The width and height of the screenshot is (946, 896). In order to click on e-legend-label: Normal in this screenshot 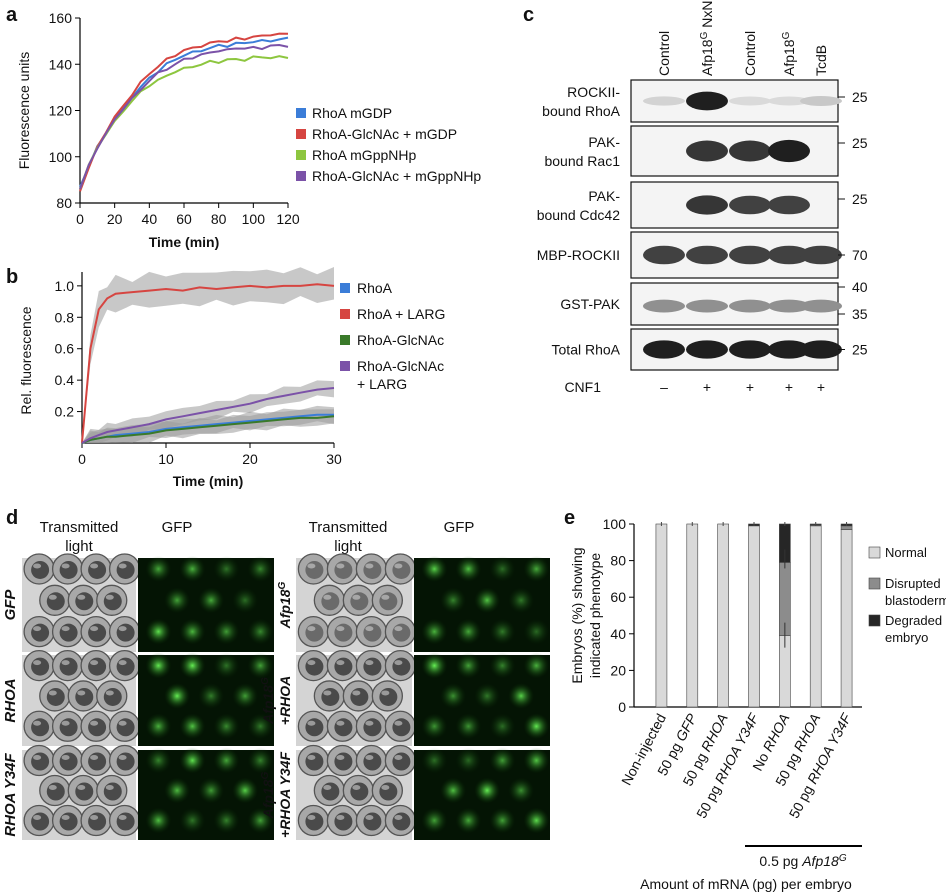, I will do `click(906, 552)`.